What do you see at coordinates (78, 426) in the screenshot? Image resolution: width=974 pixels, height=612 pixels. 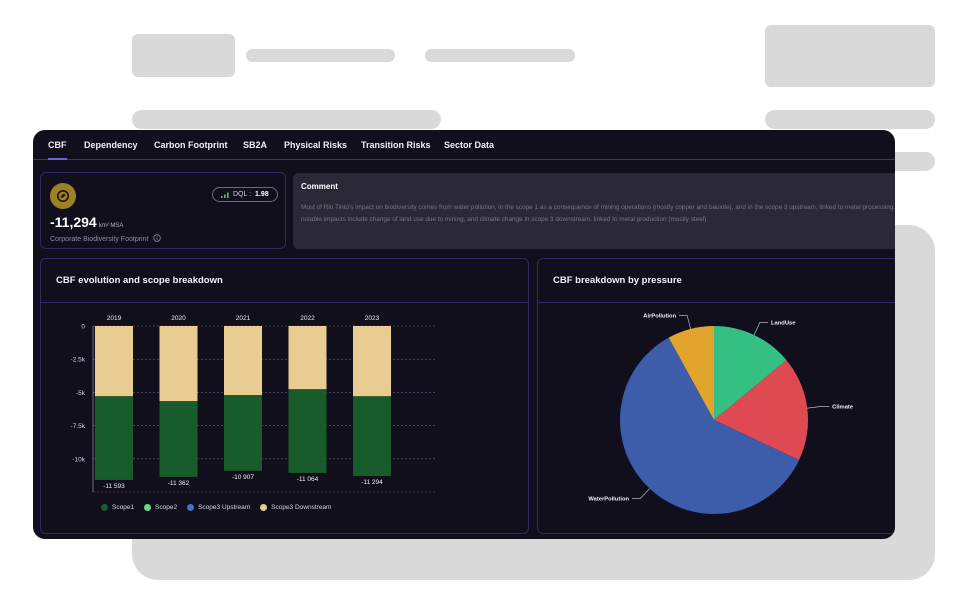 I see `y-tick-label: -7.5k` at bounding box center [78, 426].